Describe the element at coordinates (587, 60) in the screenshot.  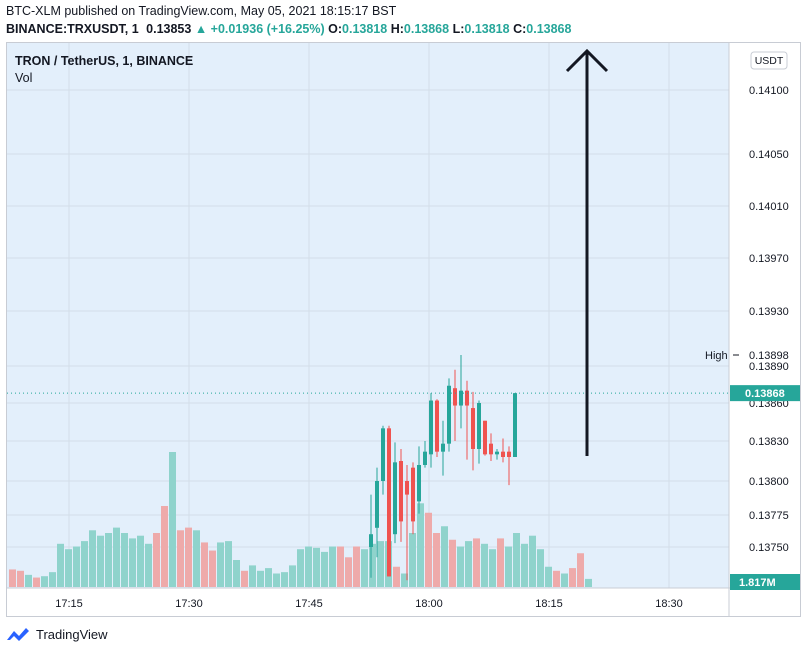
I see `annotation-arrow-head` at that location.